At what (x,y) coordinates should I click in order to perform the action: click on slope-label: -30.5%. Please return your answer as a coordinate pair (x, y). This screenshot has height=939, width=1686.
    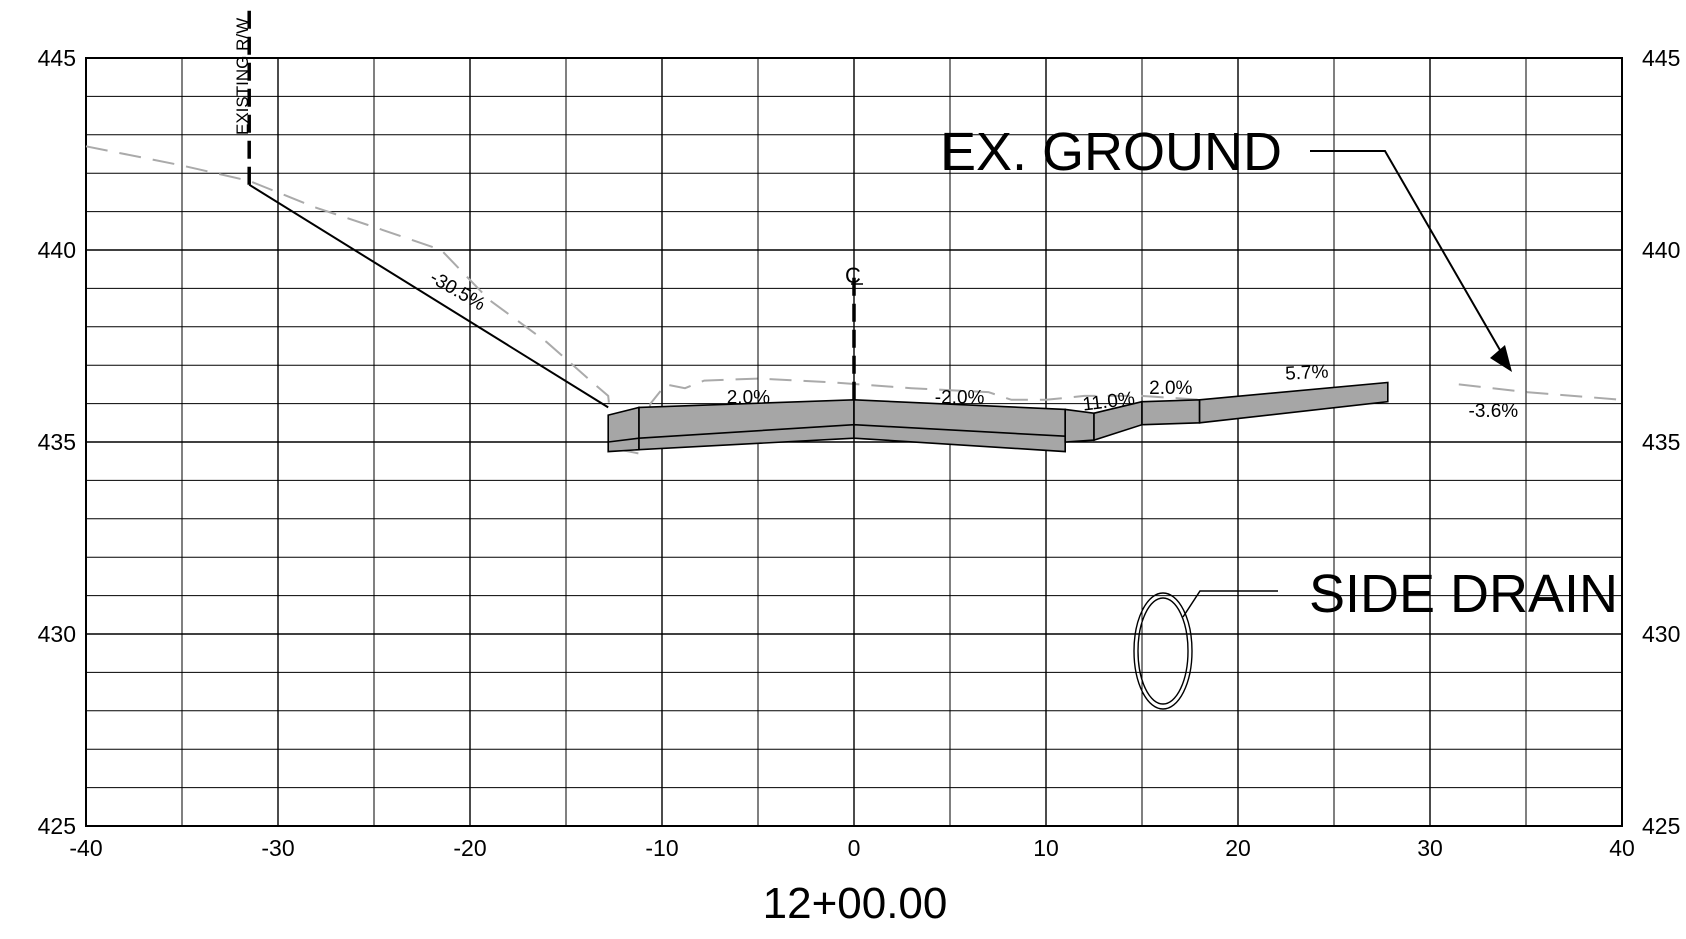
    Looking at the image, I should click on (457, 291).